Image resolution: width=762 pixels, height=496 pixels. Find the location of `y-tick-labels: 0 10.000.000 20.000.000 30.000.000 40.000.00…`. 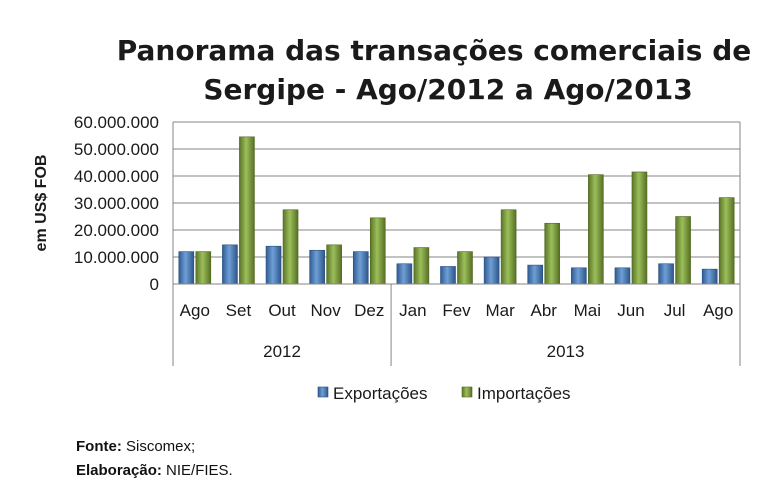

y-tick-labels: 0 10.000.000 20.000.000 30.000.000 40.000.00… is located at coordinates (116, 203).